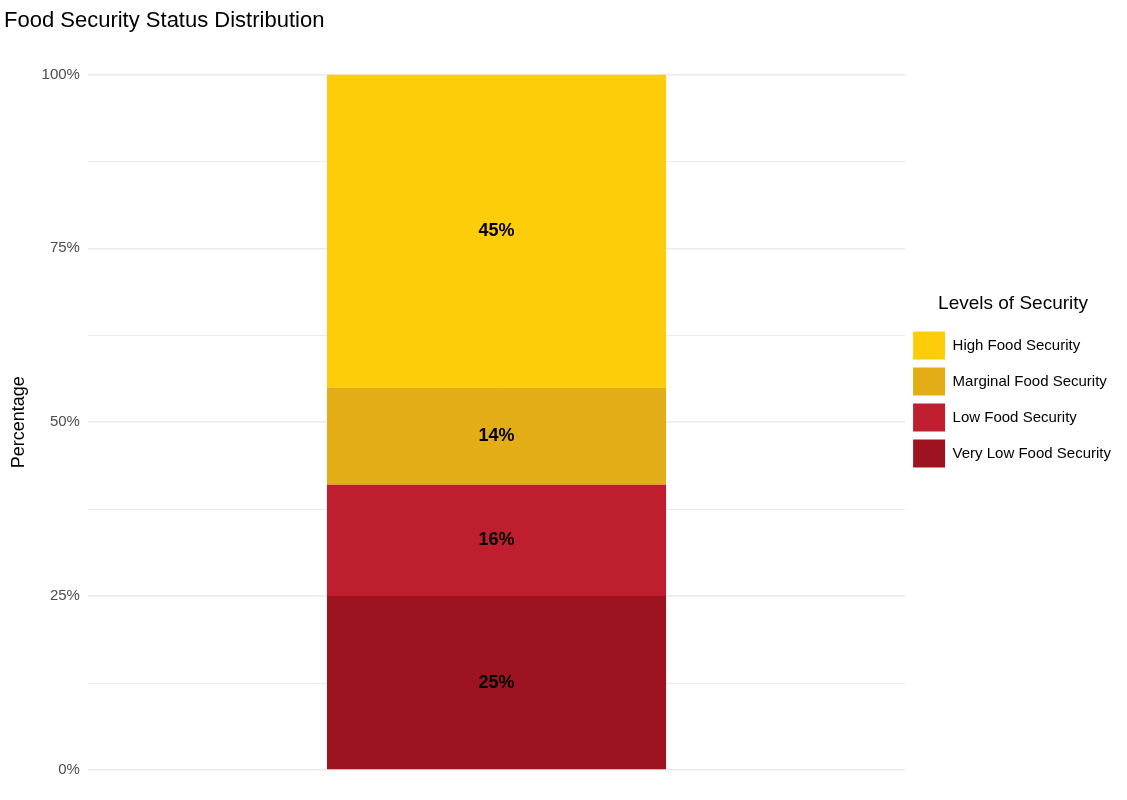  I want to click on data-label: 25%, so click(496, 681).